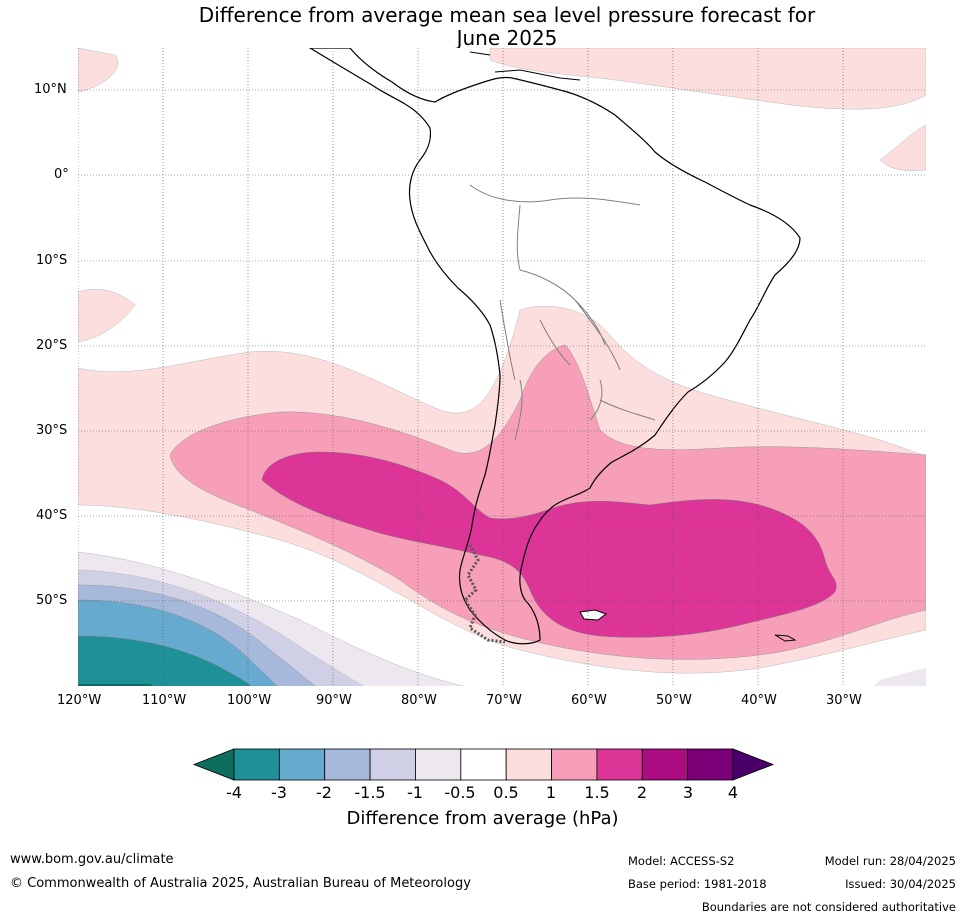  What do you see at coordinates (52, 515) in the screenshot?
I see `lat-label-40s: 40°S` at bounding box center [52, 515].